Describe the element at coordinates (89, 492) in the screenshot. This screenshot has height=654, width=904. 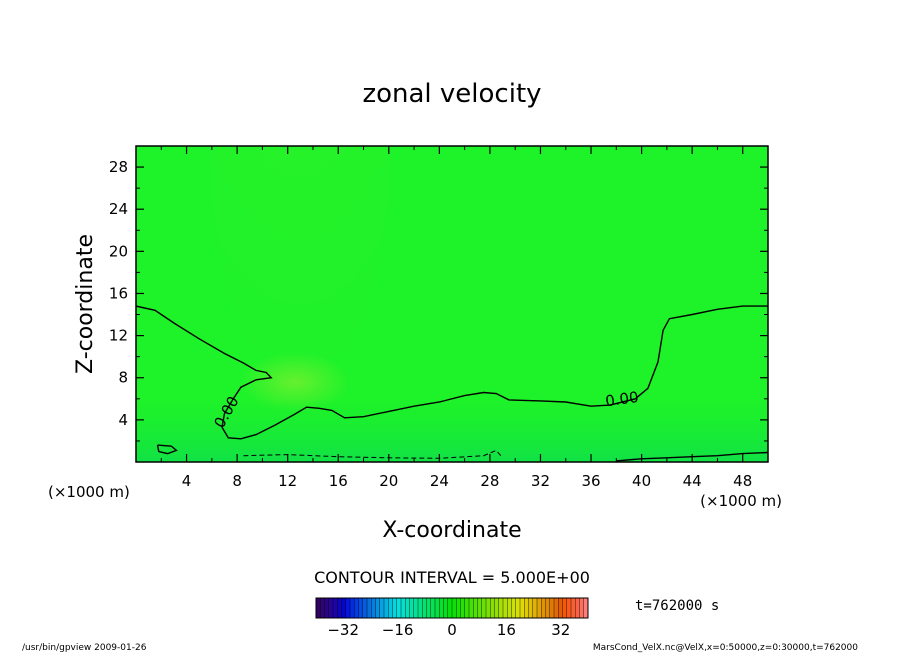
I see `x-unit-label-left: (×1000 m)` at that location.